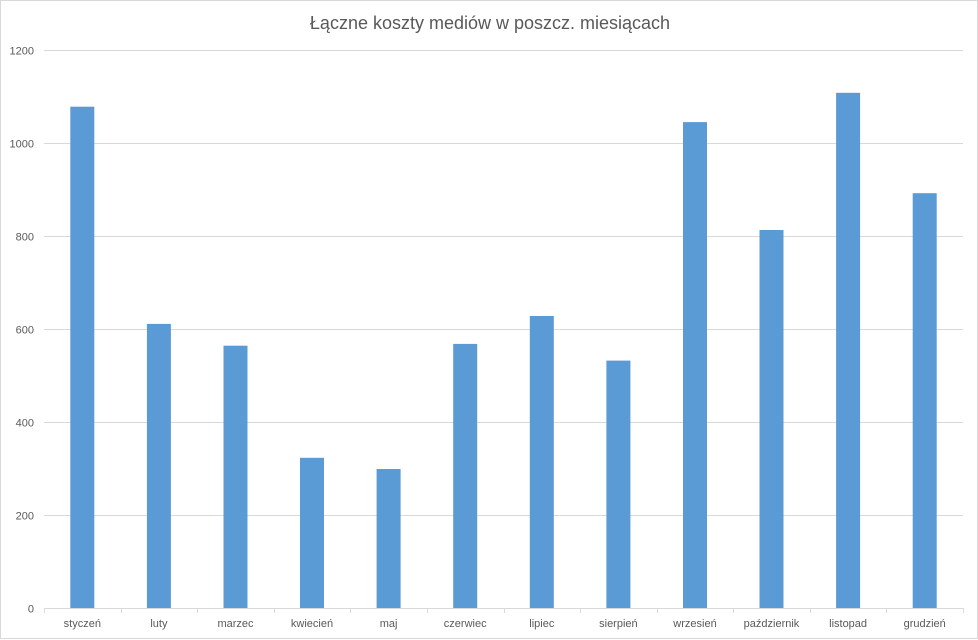 The image size is (978, 640). I want to click on bar-marzec, so click(235, 476).